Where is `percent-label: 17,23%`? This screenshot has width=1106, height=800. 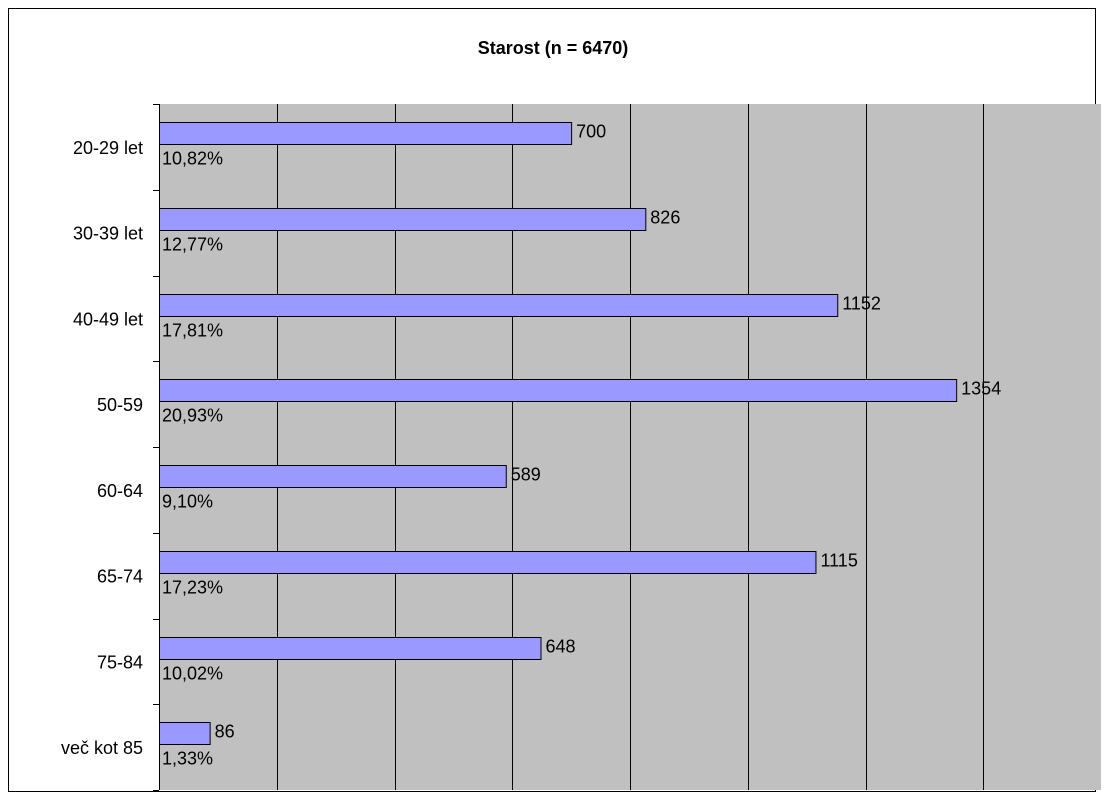
percent-label: 17,23% is located at coordinates (192, 588).